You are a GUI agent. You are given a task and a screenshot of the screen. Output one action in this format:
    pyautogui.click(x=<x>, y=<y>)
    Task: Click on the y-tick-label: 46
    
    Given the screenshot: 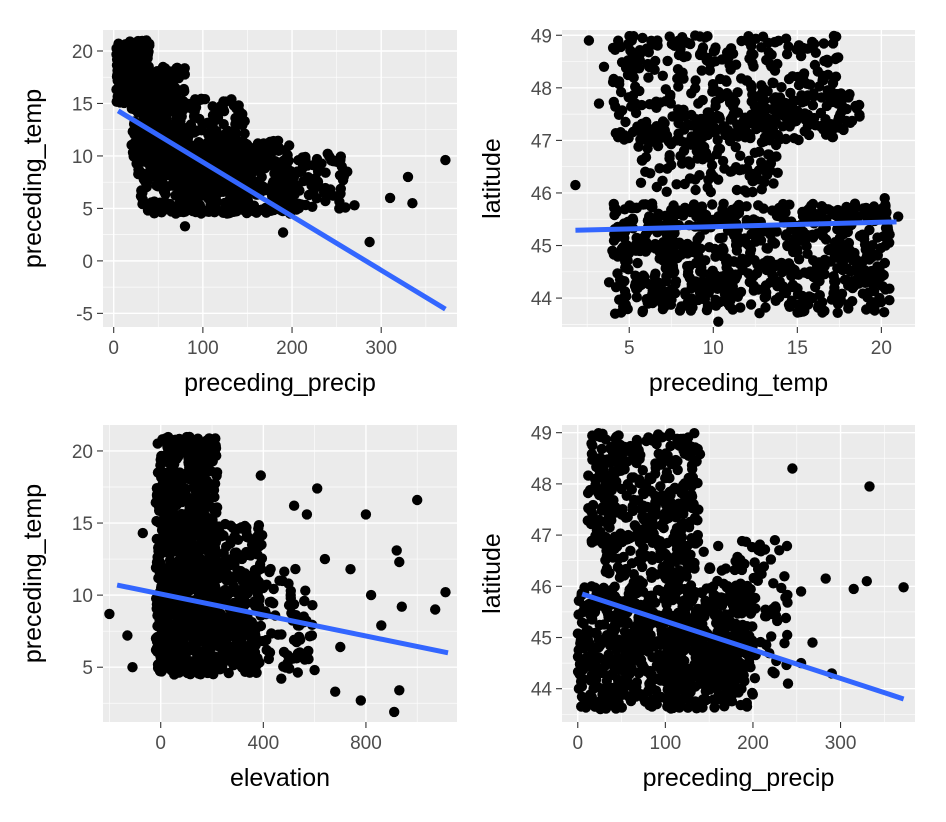 What is the action you would take?
    pyautogui.click(x=541, y=194)
    